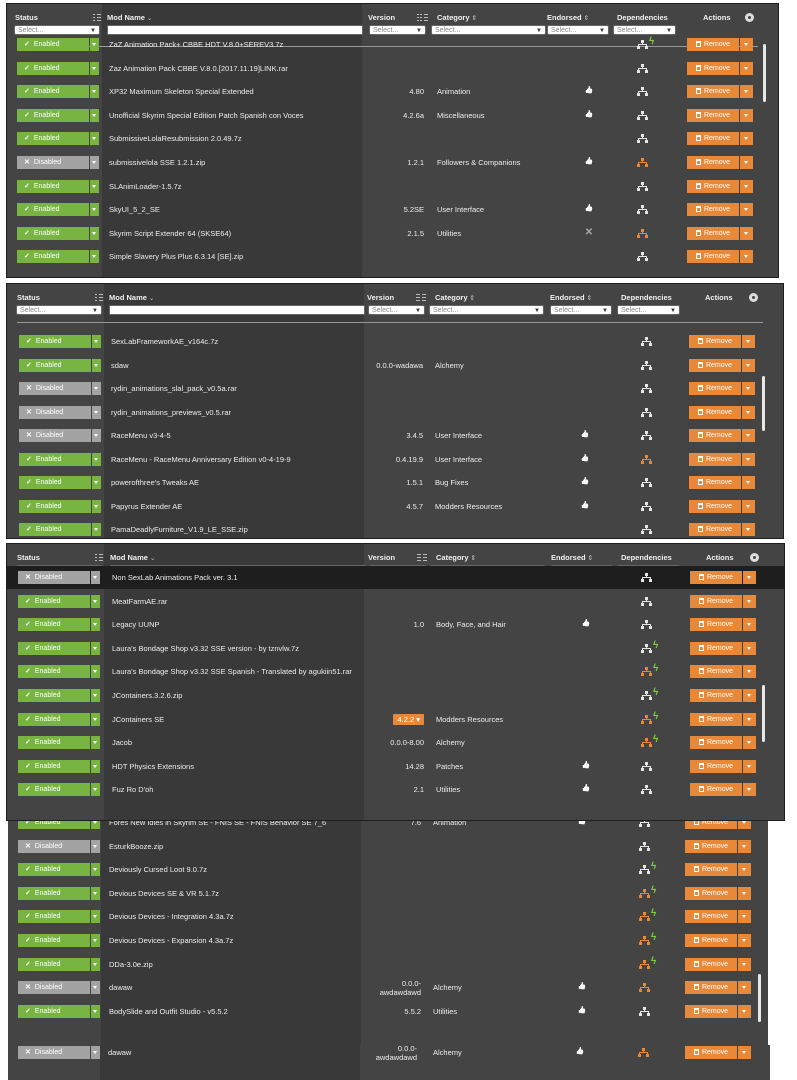 This screenshot has width=797, height=1080. I want to click on category-column-menu-icon, so click(424, 17).